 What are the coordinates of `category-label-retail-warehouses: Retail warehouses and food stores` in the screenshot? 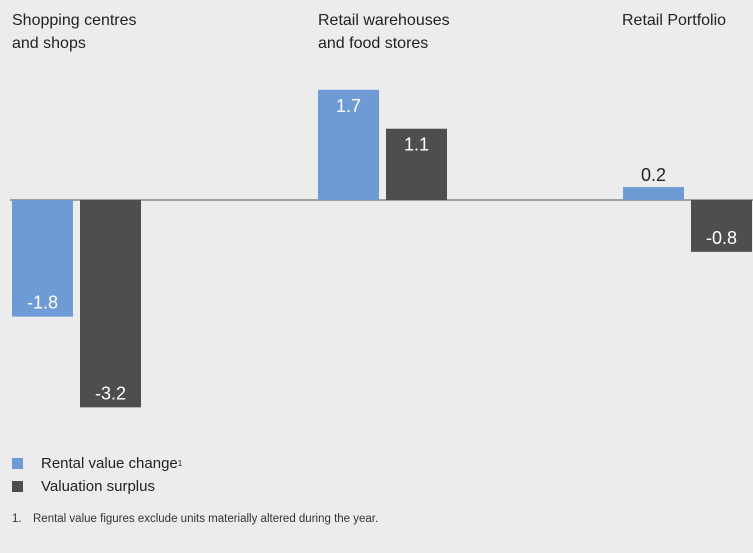 It's located at (384, 32).